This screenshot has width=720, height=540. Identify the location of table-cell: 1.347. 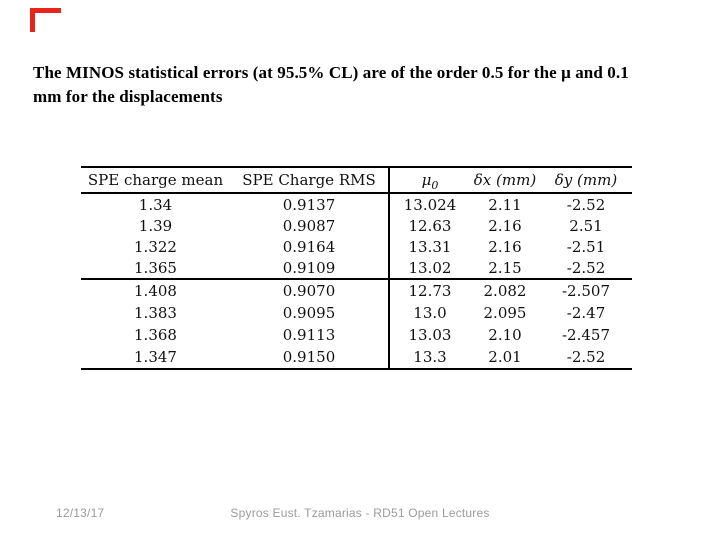
(155, 357).